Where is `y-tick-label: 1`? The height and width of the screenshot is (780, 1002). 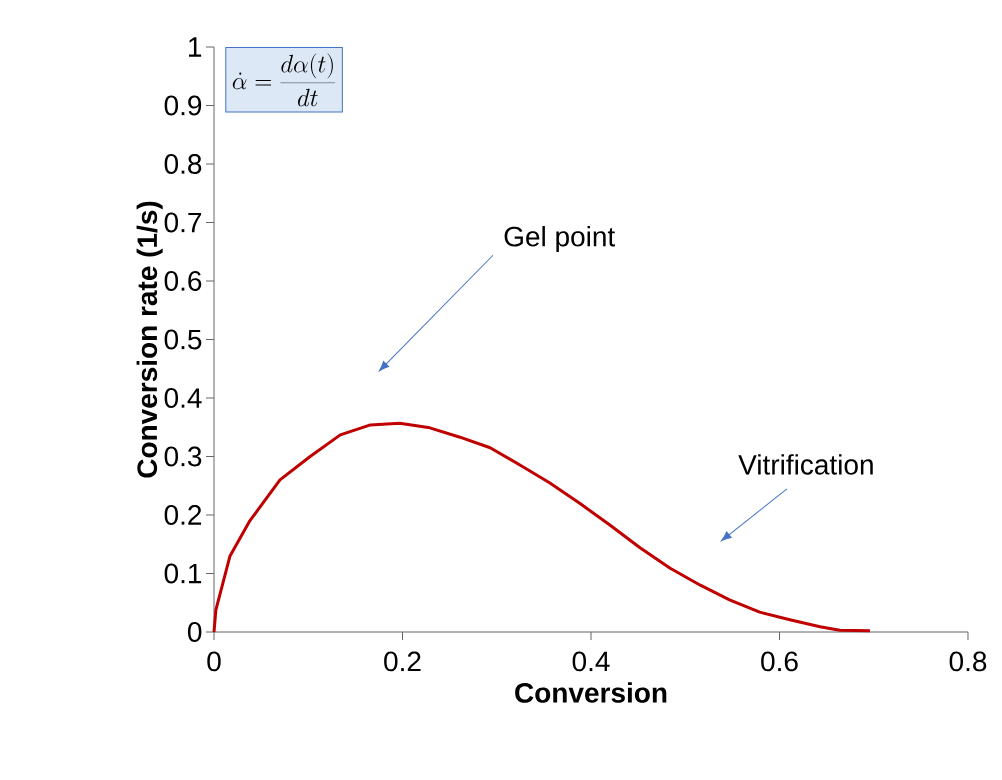 y-tick-label: 1 is located at coordinates (195, 47).